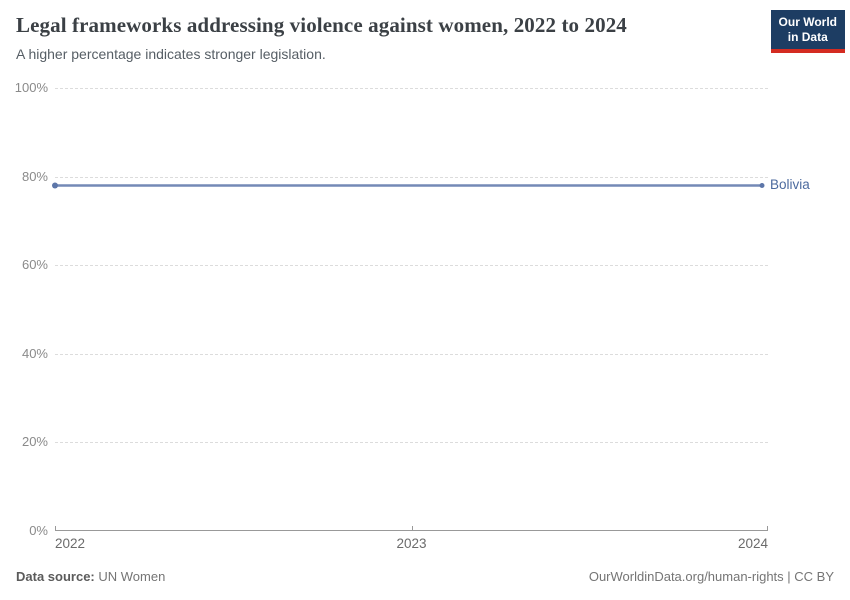 The width and height of the screenshot is (850, 600). I want to click on y-axis-tick-label: 20%, so click(34, 442).